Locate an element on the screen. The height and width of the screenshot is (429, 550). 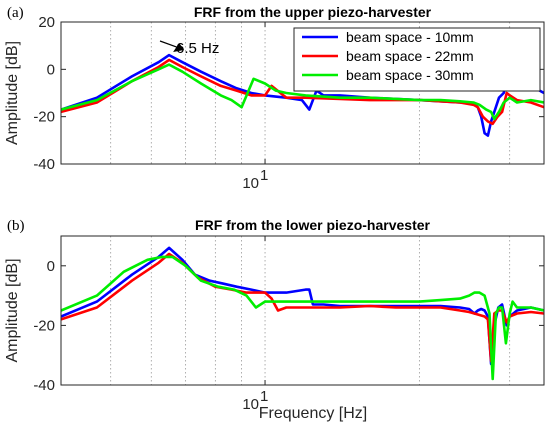
y-tick-label-a: 0 is located at coordinates (51, 69).